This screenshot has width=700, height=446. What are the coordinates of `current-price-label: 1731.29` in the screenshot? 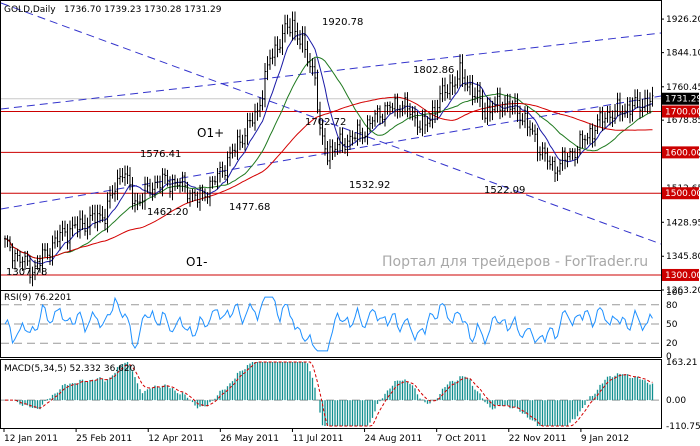 It's located at (682, 100).